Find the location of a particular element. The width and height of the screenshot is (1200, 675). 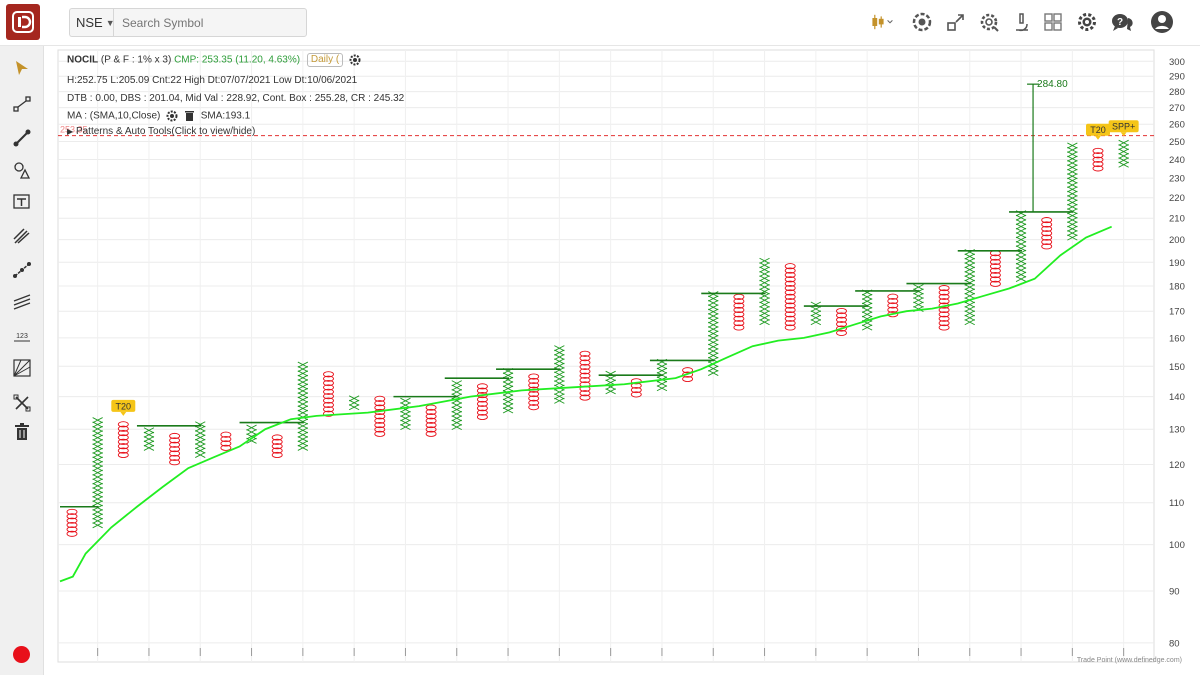

exchange-label: NSE is located at coordinates (89, 22).